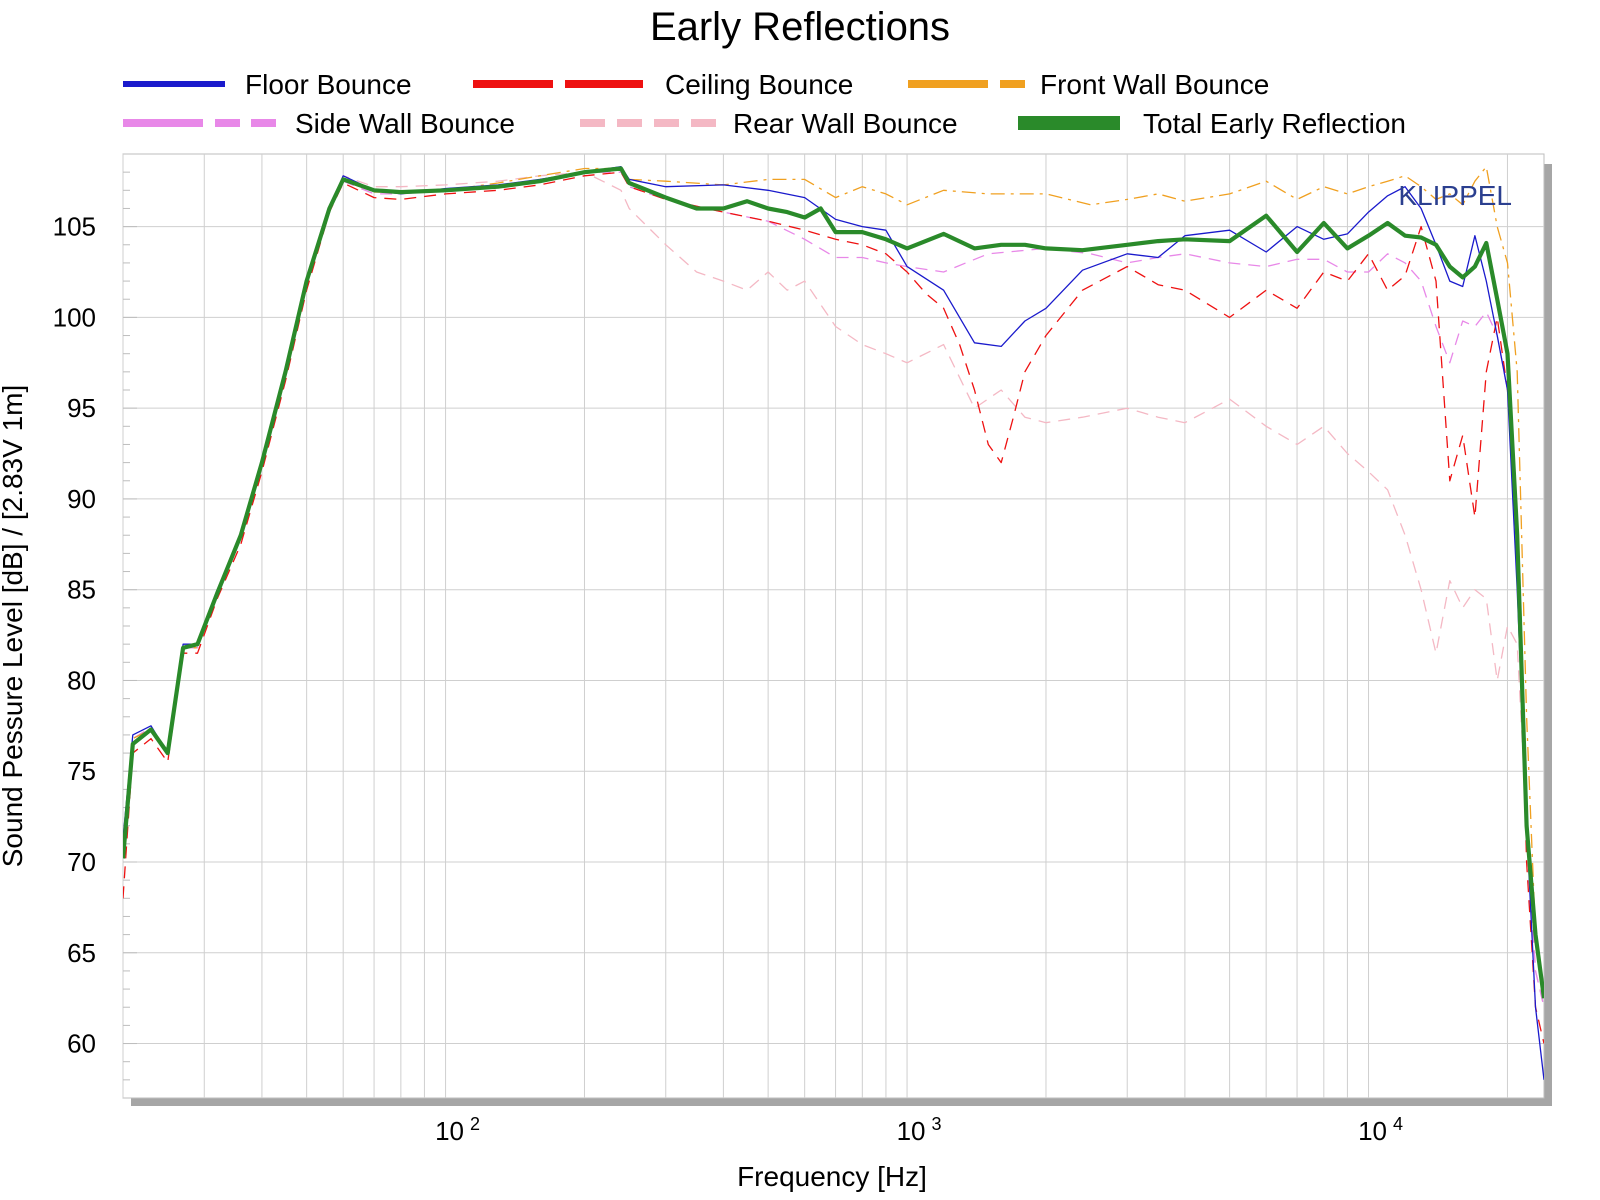 The image size is (1600, 1200). I want to click on y-tick-label: 80, so click(81, 680).